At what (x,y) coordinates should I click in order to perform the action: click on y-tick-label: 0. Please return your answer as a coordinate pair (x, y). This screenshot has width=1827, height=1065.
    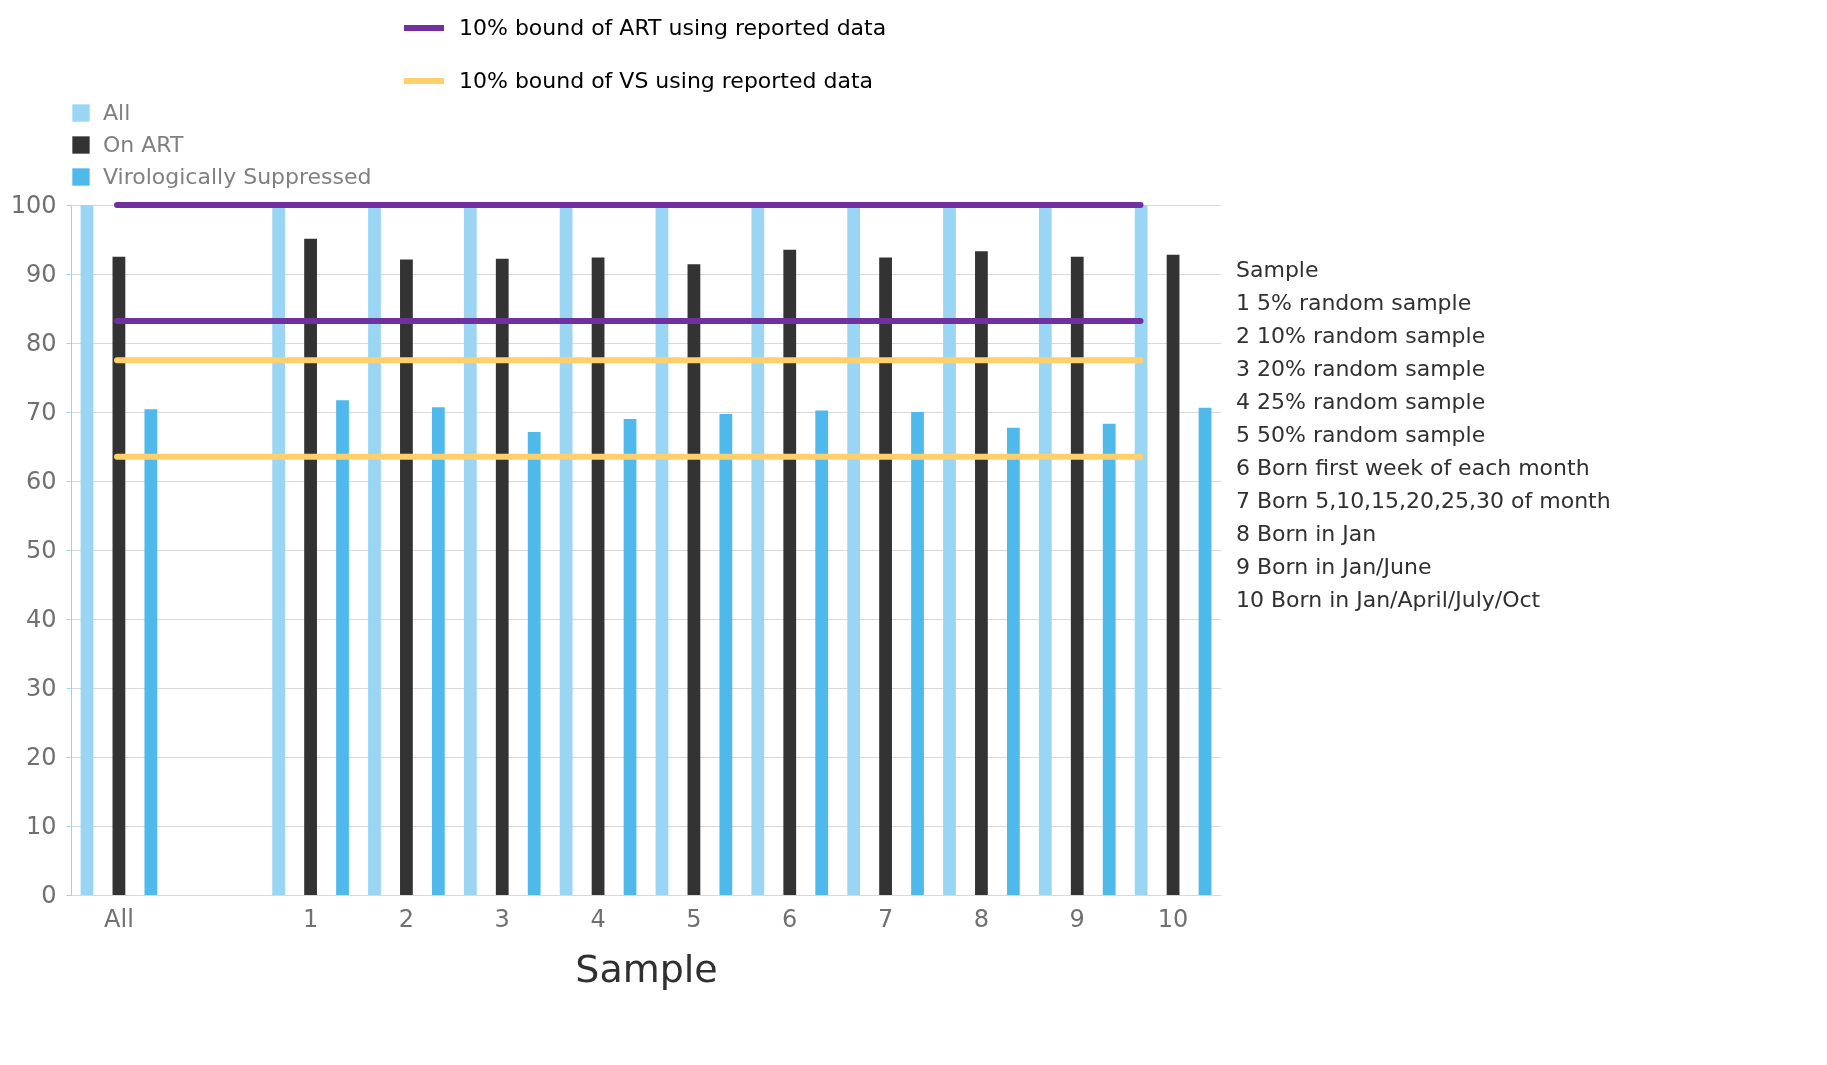
    Looking at the image, I should click on (49, 894).